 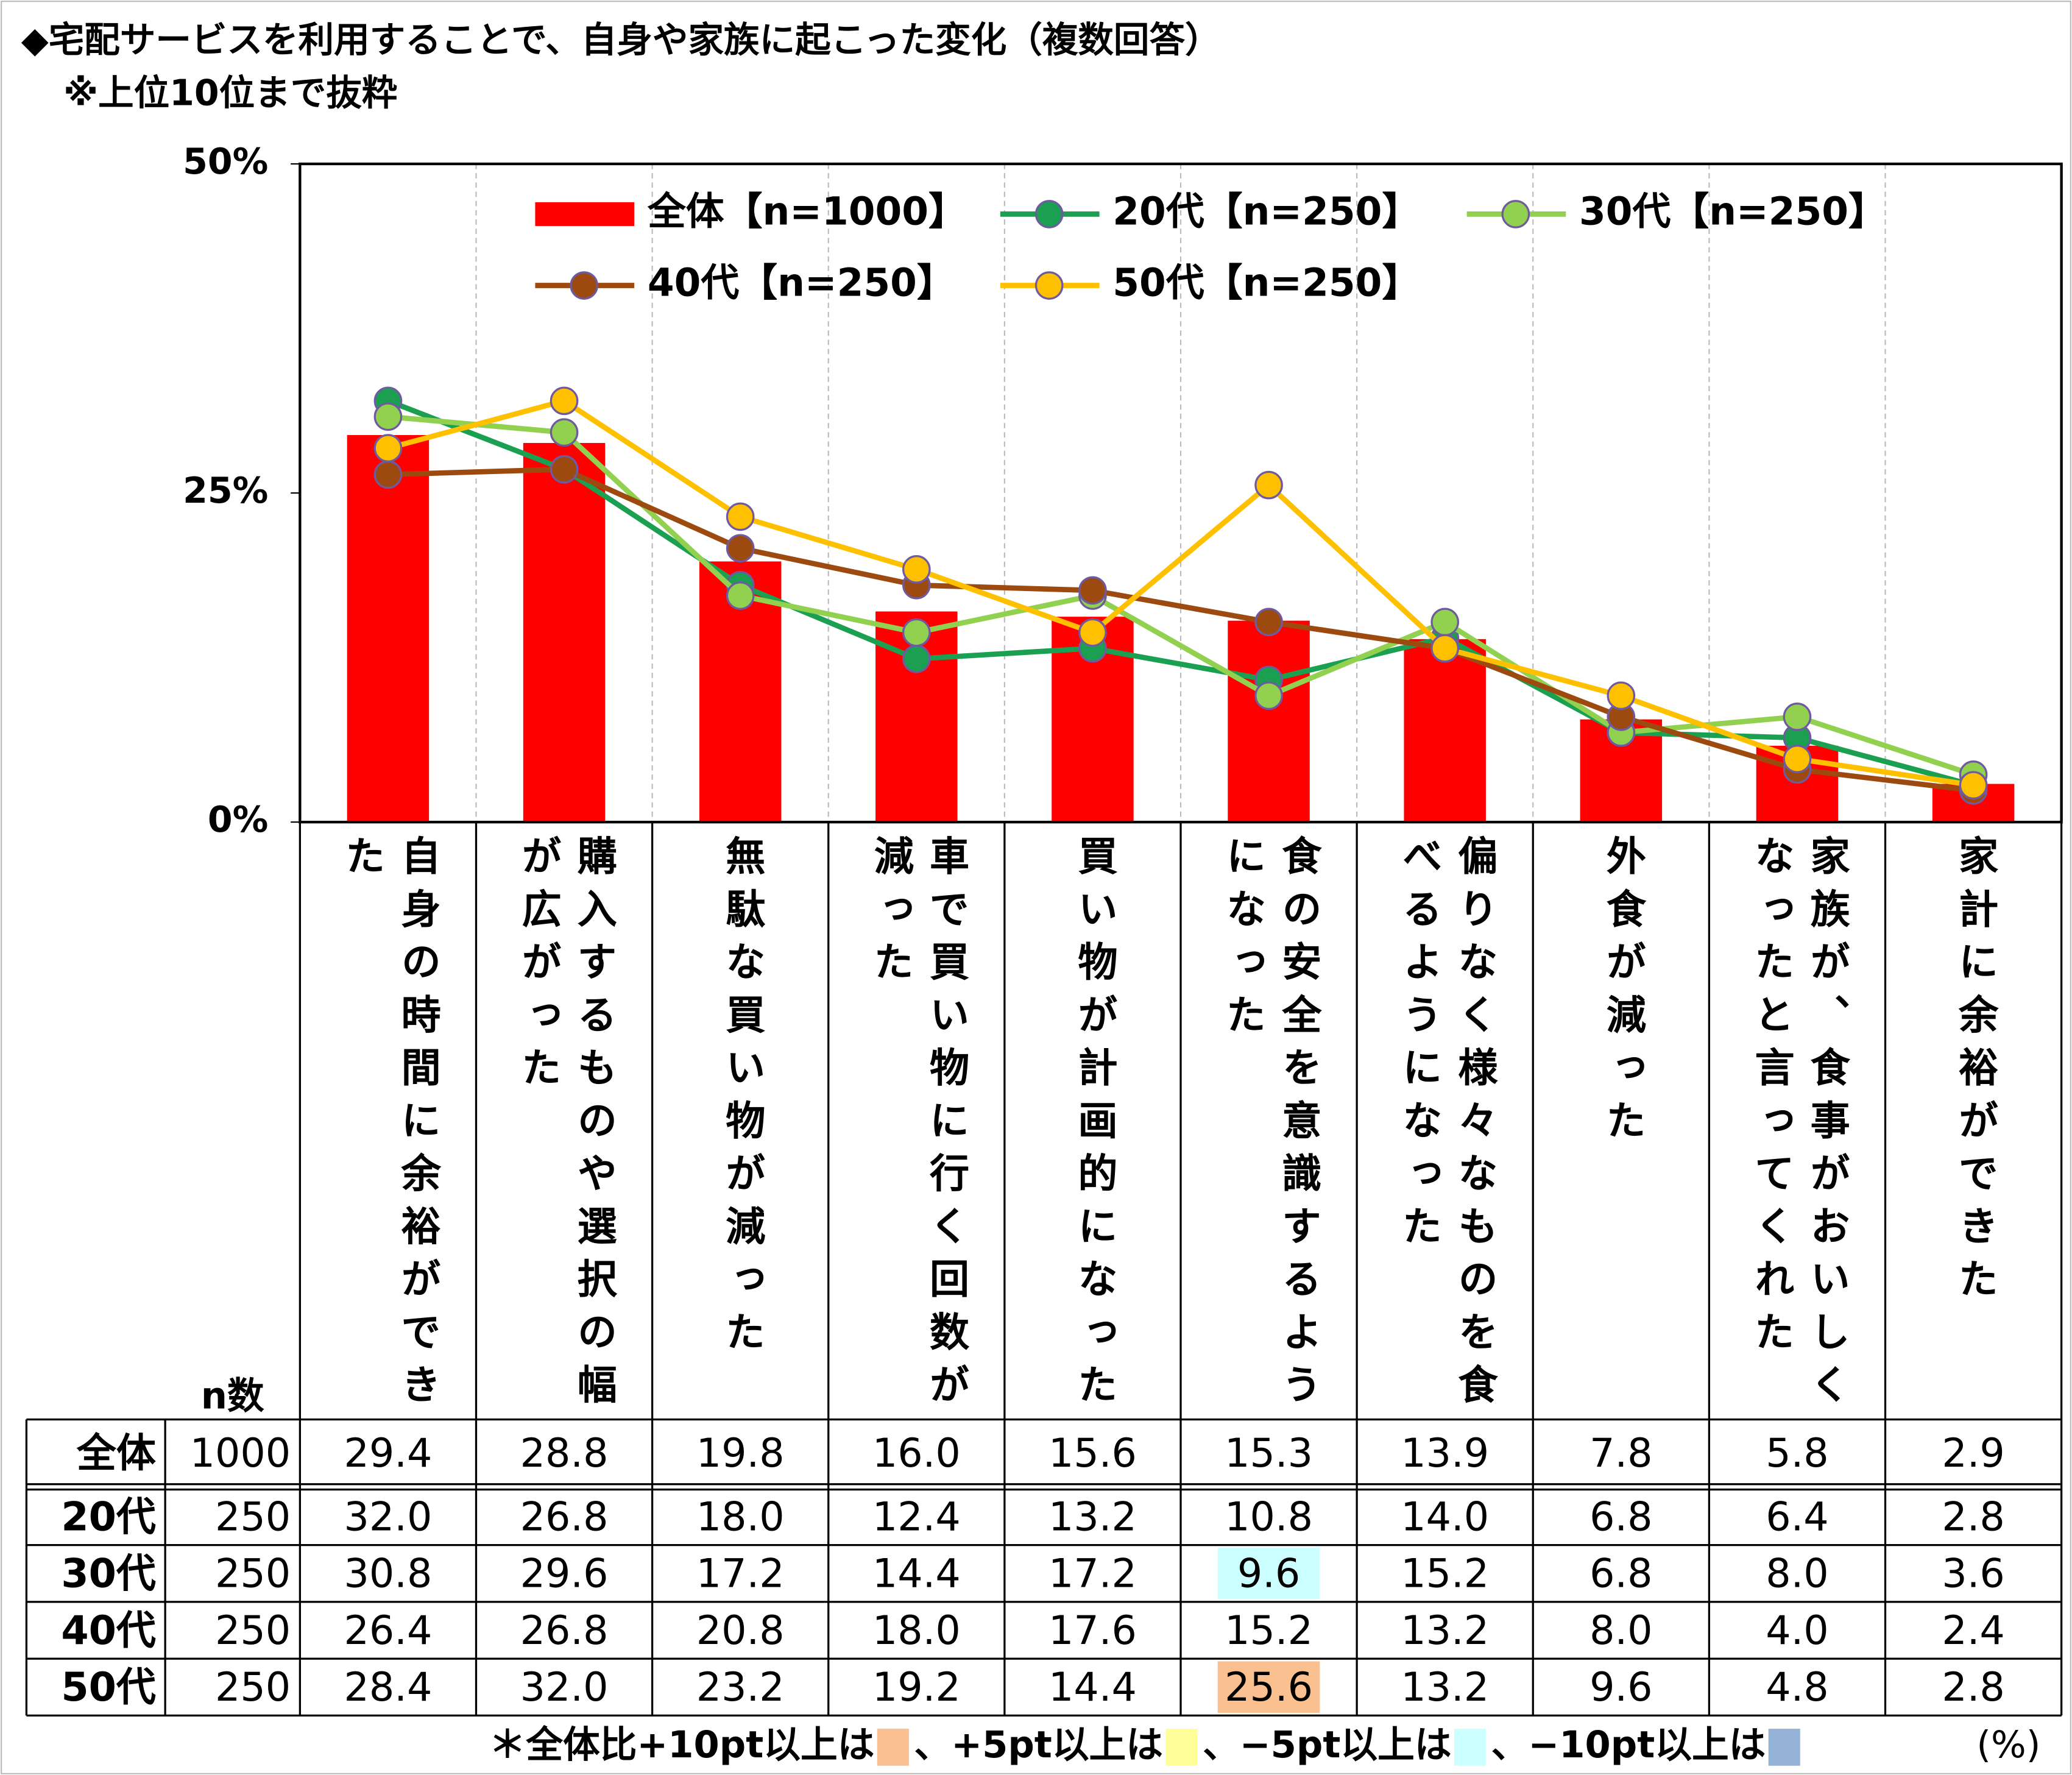 I want to click on category-wrap: 無駄な買い物が減った, so click(x=740, y=1129).